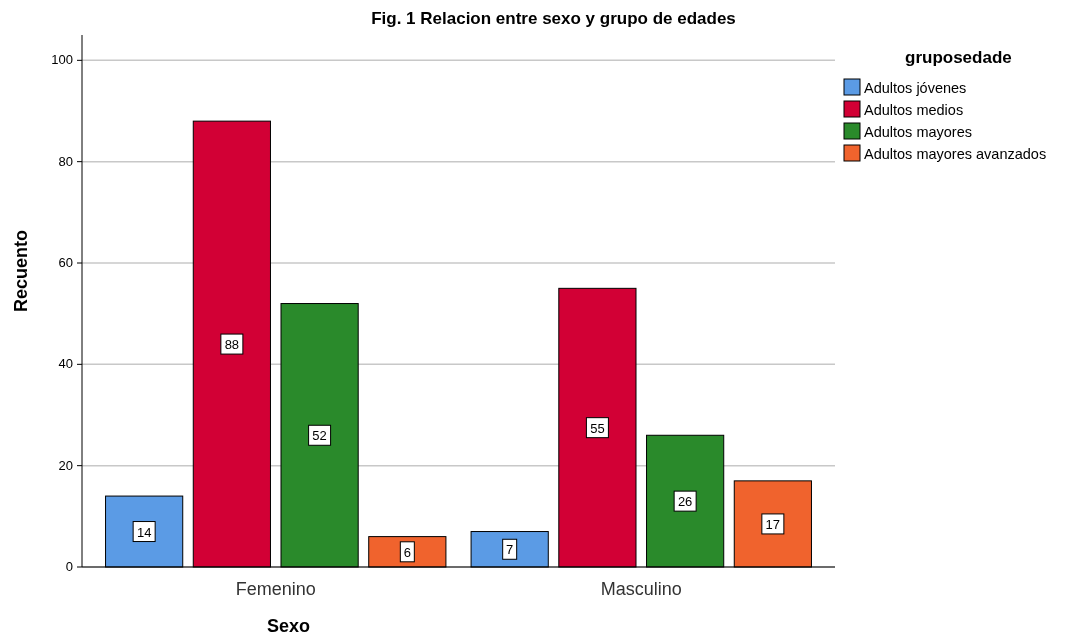 The width and height of the screenshot is (1079, 641). What do you see at coordinates (288, 626) in the screenshot?
I see `x-axis-title: Sexo` at bounding box center [288, 626].